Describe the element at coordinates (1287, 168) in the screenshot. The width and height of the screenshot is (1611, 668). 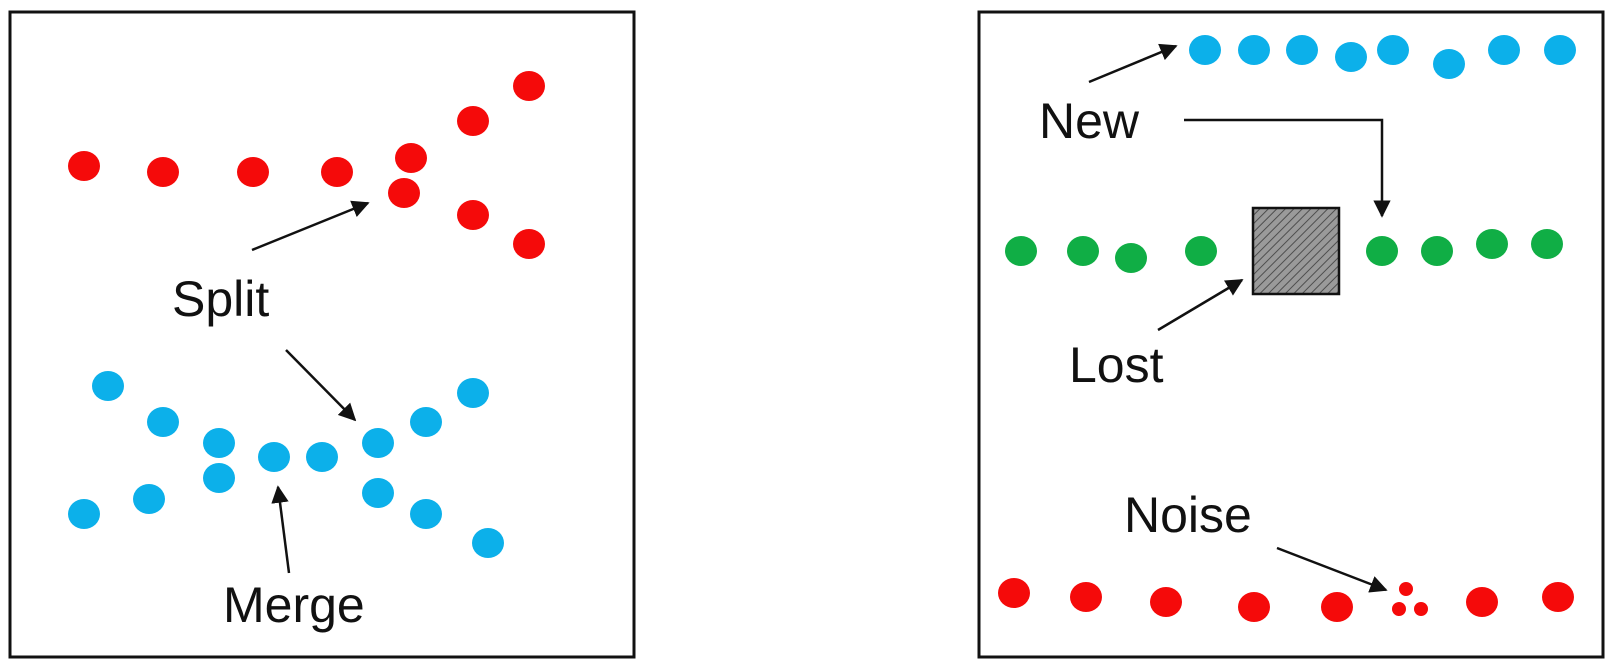
I see `new-to-track-arrow` at that location.